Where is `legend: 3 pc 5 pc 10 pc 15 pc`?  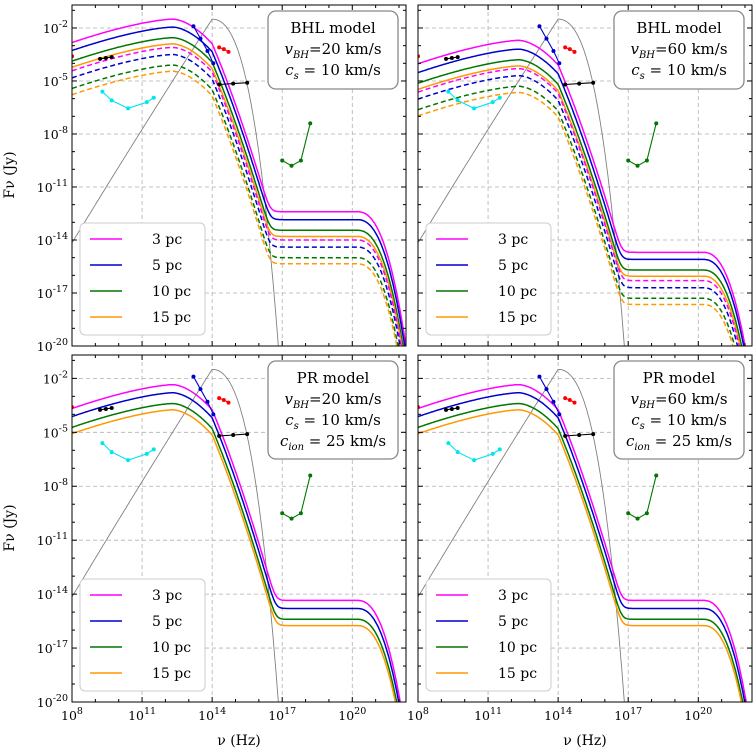 legend: 3 pc 5 pc 10 pc 15 pc is located at coordinates (488, 635).